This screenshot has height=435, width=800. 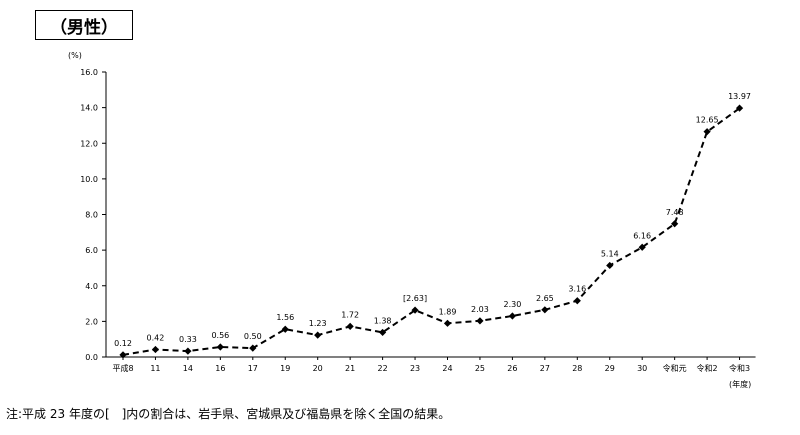 What do you see at coordinates (642, 368) in the screenshot?
I see `x-tick-label: 30` at bounding box center [642, 368].